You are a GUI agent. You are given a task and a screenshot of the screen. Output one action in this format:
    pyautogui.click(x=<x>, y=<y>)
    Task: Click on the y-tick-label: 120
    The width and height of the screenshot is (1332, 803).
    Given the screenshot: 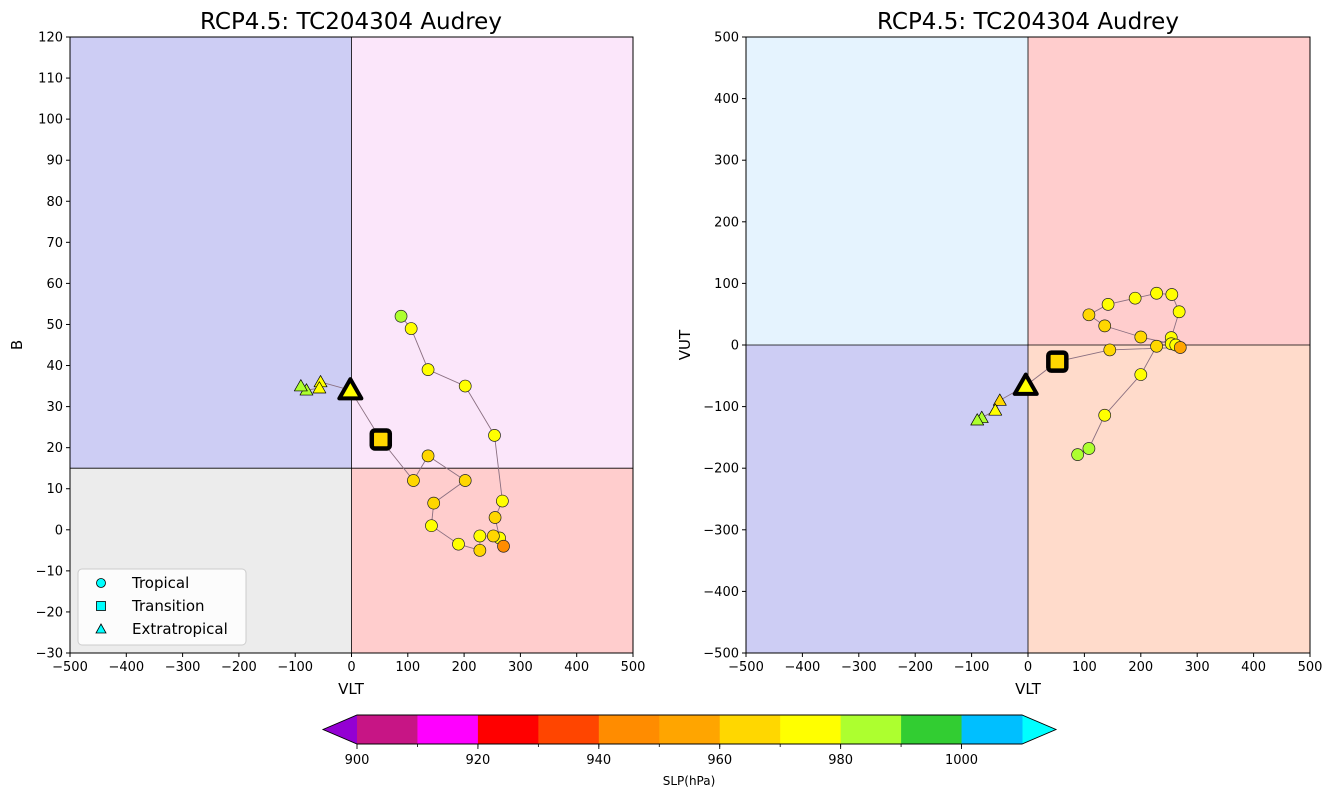 What is the action you would take?
    pyautogui.click(x=50, y=38)
    